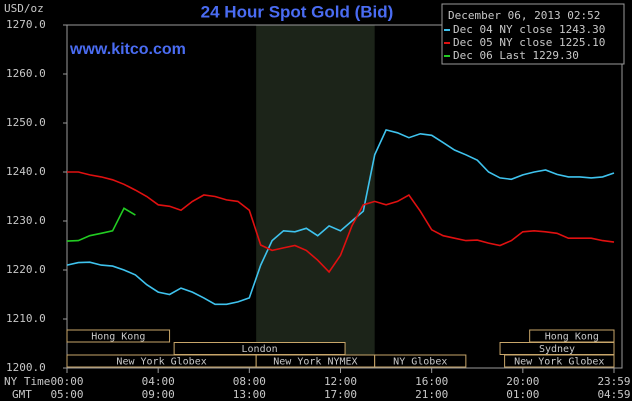  What do you see at coordinates (613, 381) in the screenshot?
I see `x-tick-label: 23:59` at bounding box center [613, 381].